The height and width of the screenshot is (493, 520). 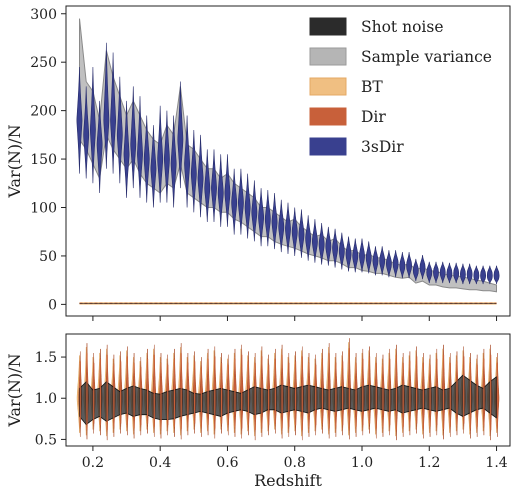 What do you see at coordinates (14, 161) in the screenshot?
I see `top-y-axis-label: Var(N)/N` at bounding box center [14, 161].